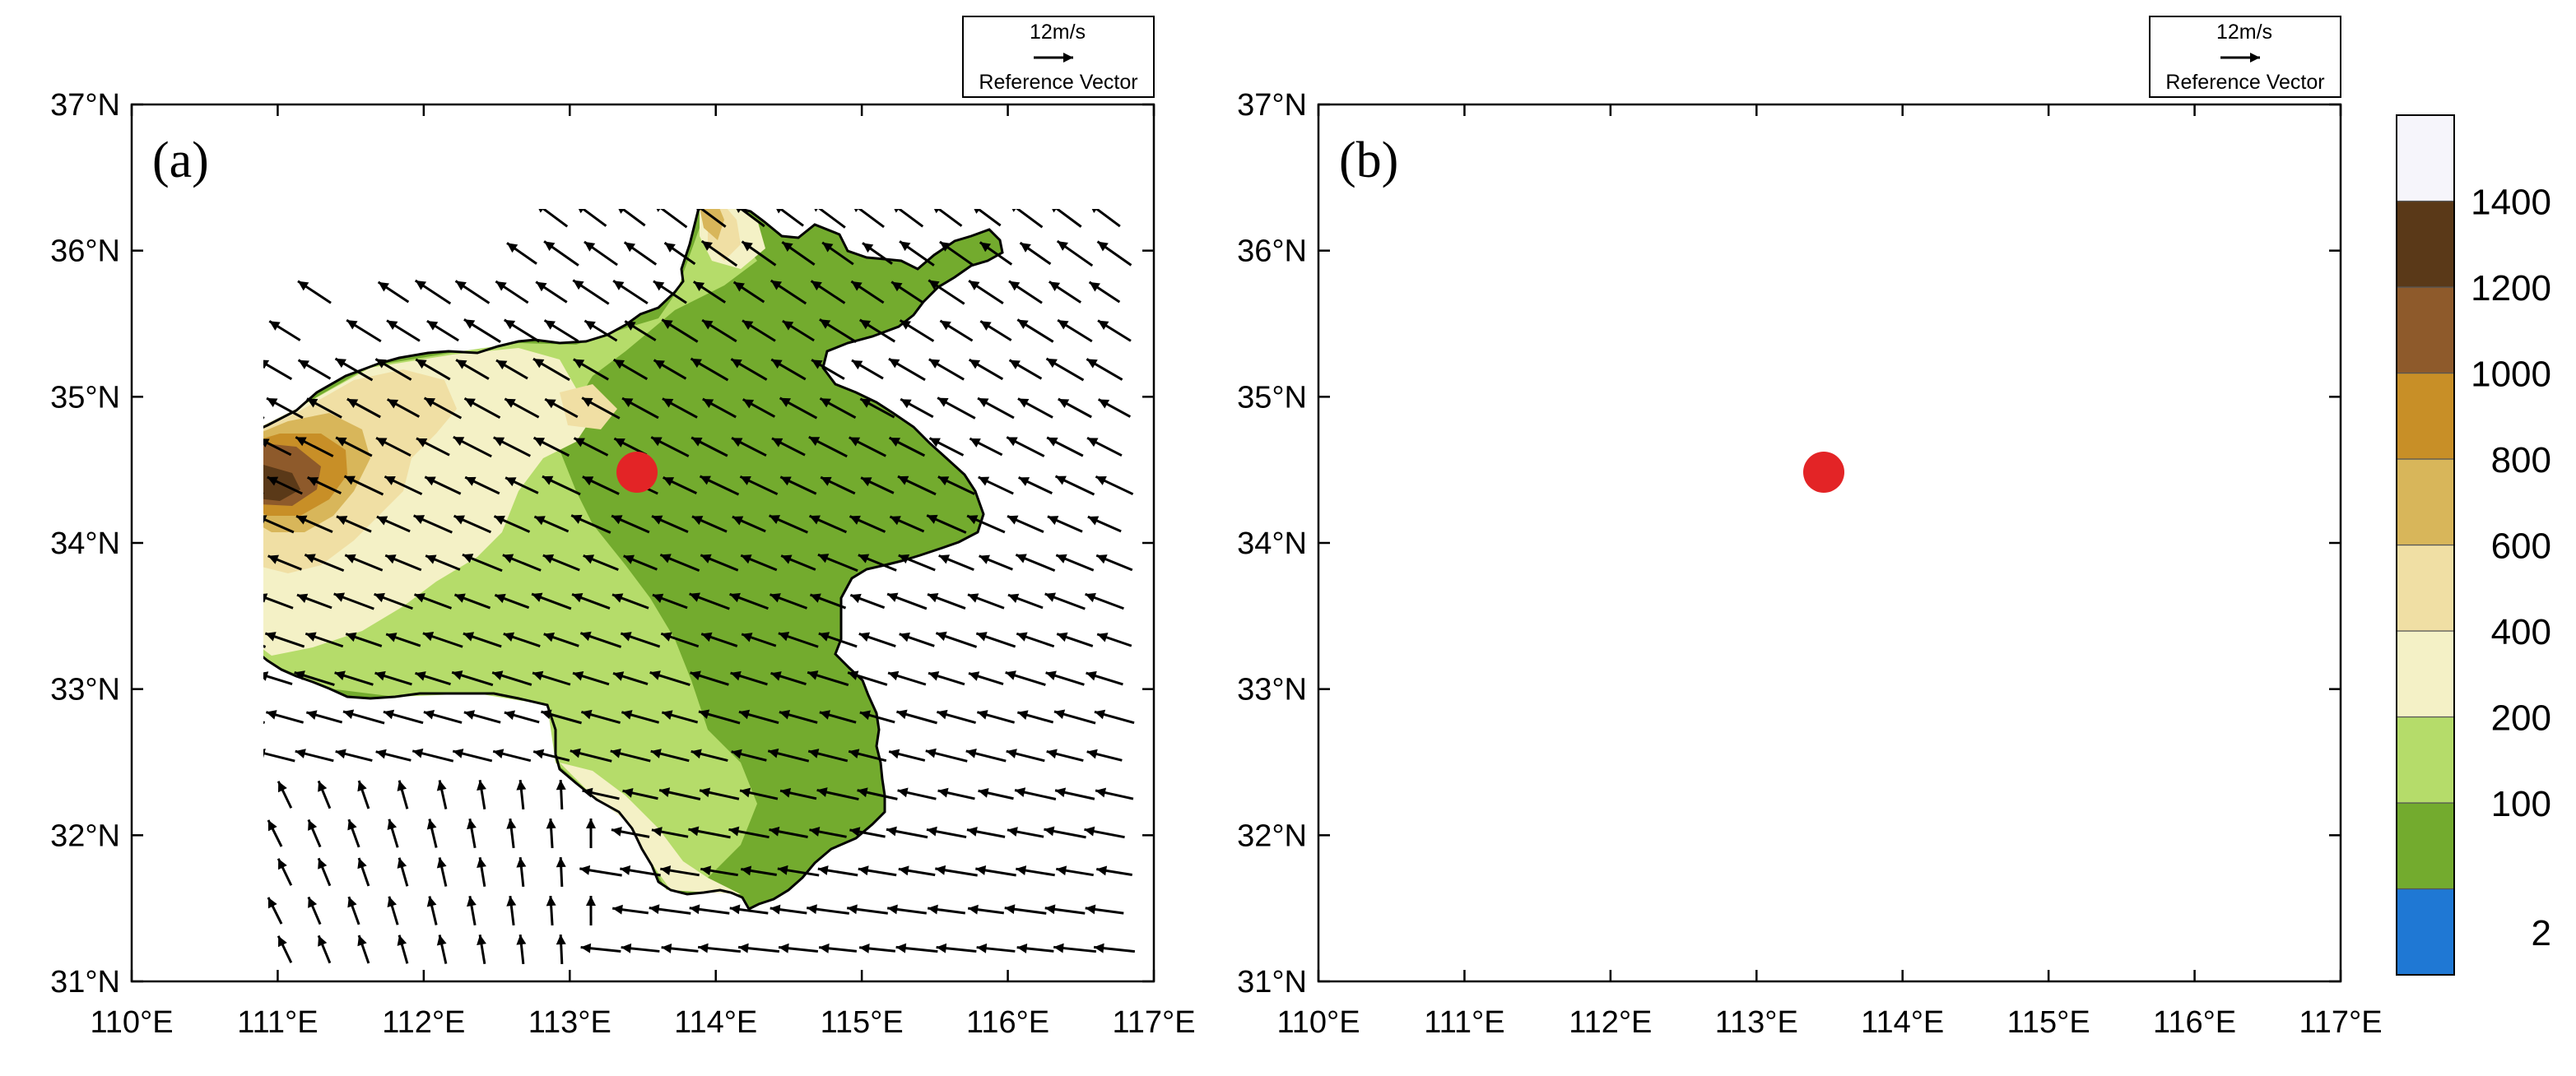 The image size is (2576, 1076). I want to click on colorbar-frame, so click(2425, 545).